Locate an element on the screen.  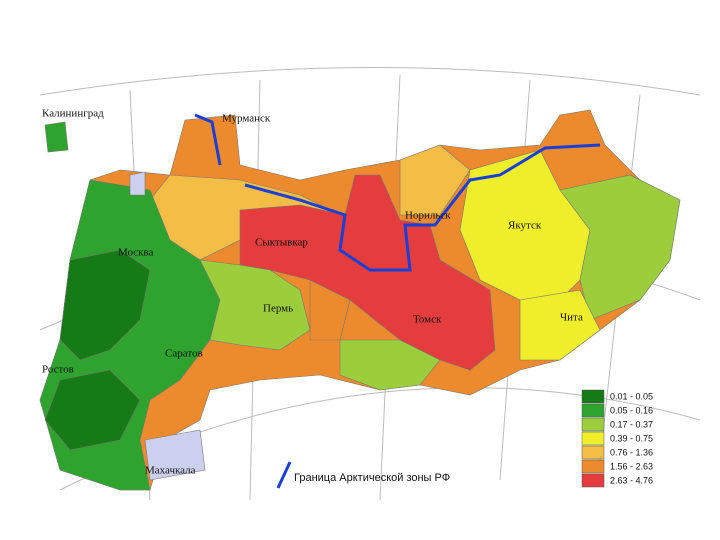
legend-label: 2.63 - 4.76 is located at coordinates (631, 480).